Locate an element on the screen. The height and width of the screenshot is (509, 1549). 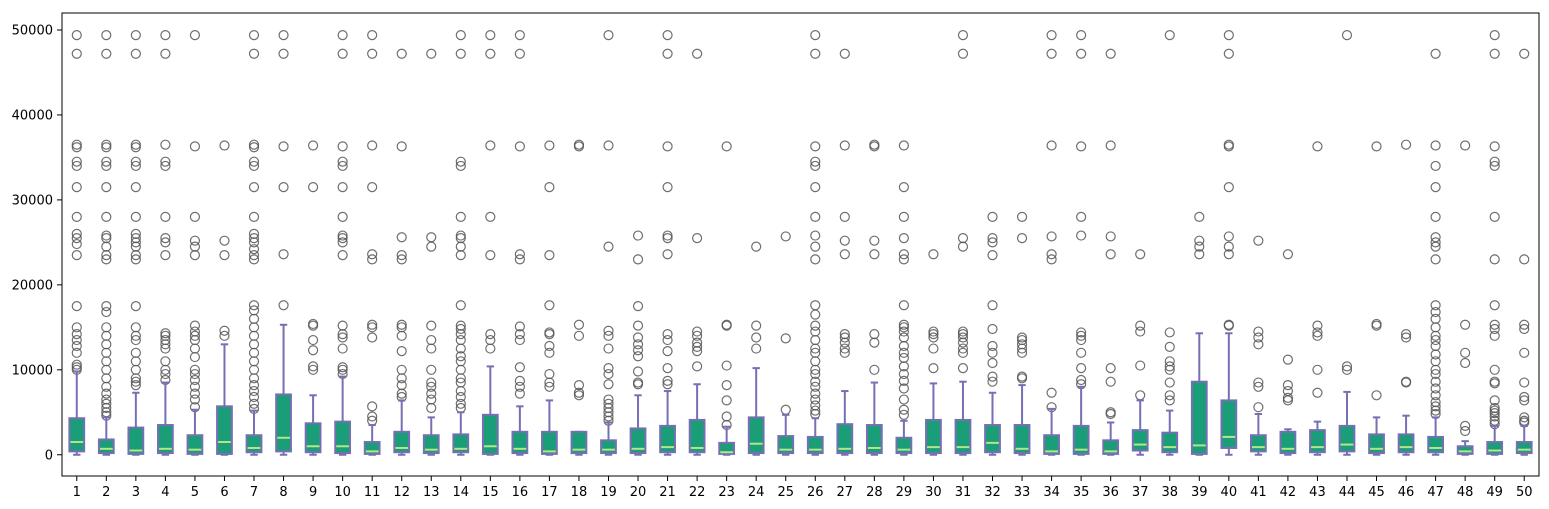
x-tick-label: 24 is located at coordinates (756, 492).